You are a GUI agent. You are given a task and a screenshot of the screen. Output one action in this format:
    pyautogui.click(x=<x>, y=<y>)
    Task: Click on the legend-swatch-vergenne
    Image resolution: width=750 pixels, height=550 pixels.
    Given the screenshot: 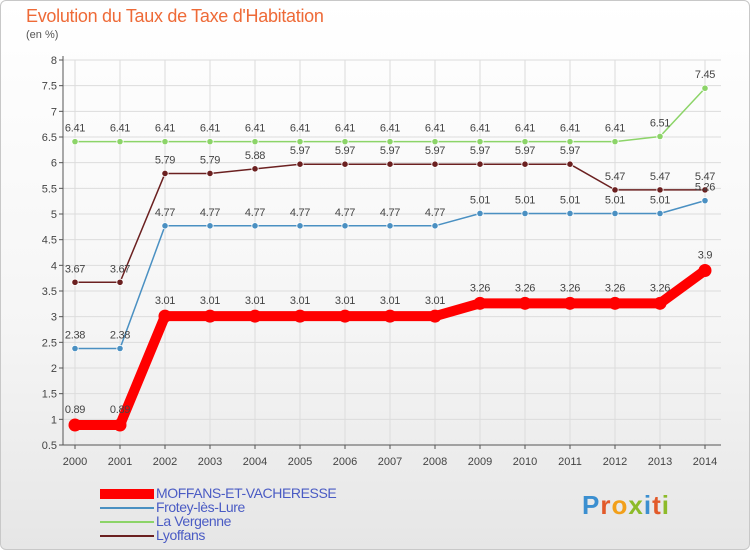 What is the action you would take?
    pyautogui.click(x=127, y=522)
    